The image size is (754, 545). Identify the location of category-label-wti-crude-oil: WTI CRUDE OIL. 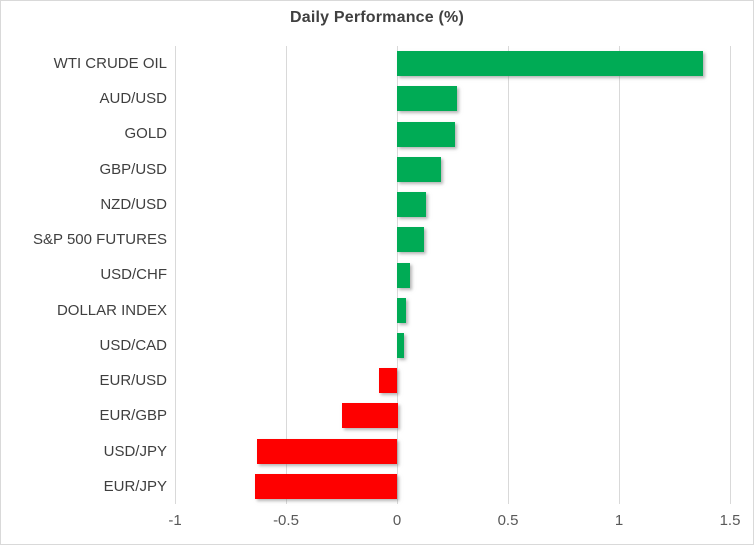
(110, 63).